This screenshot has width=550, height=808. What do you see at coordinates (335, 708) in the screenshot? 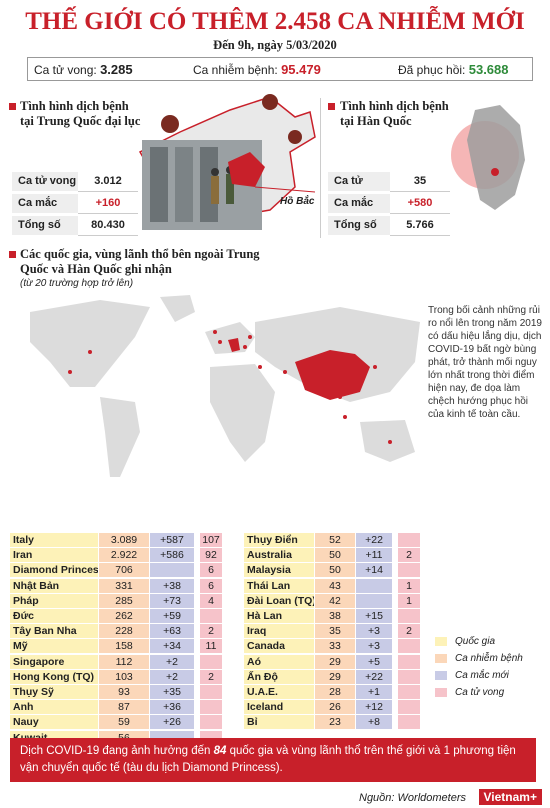
I see `total-cell: 26` at bounding box center [335, 708].